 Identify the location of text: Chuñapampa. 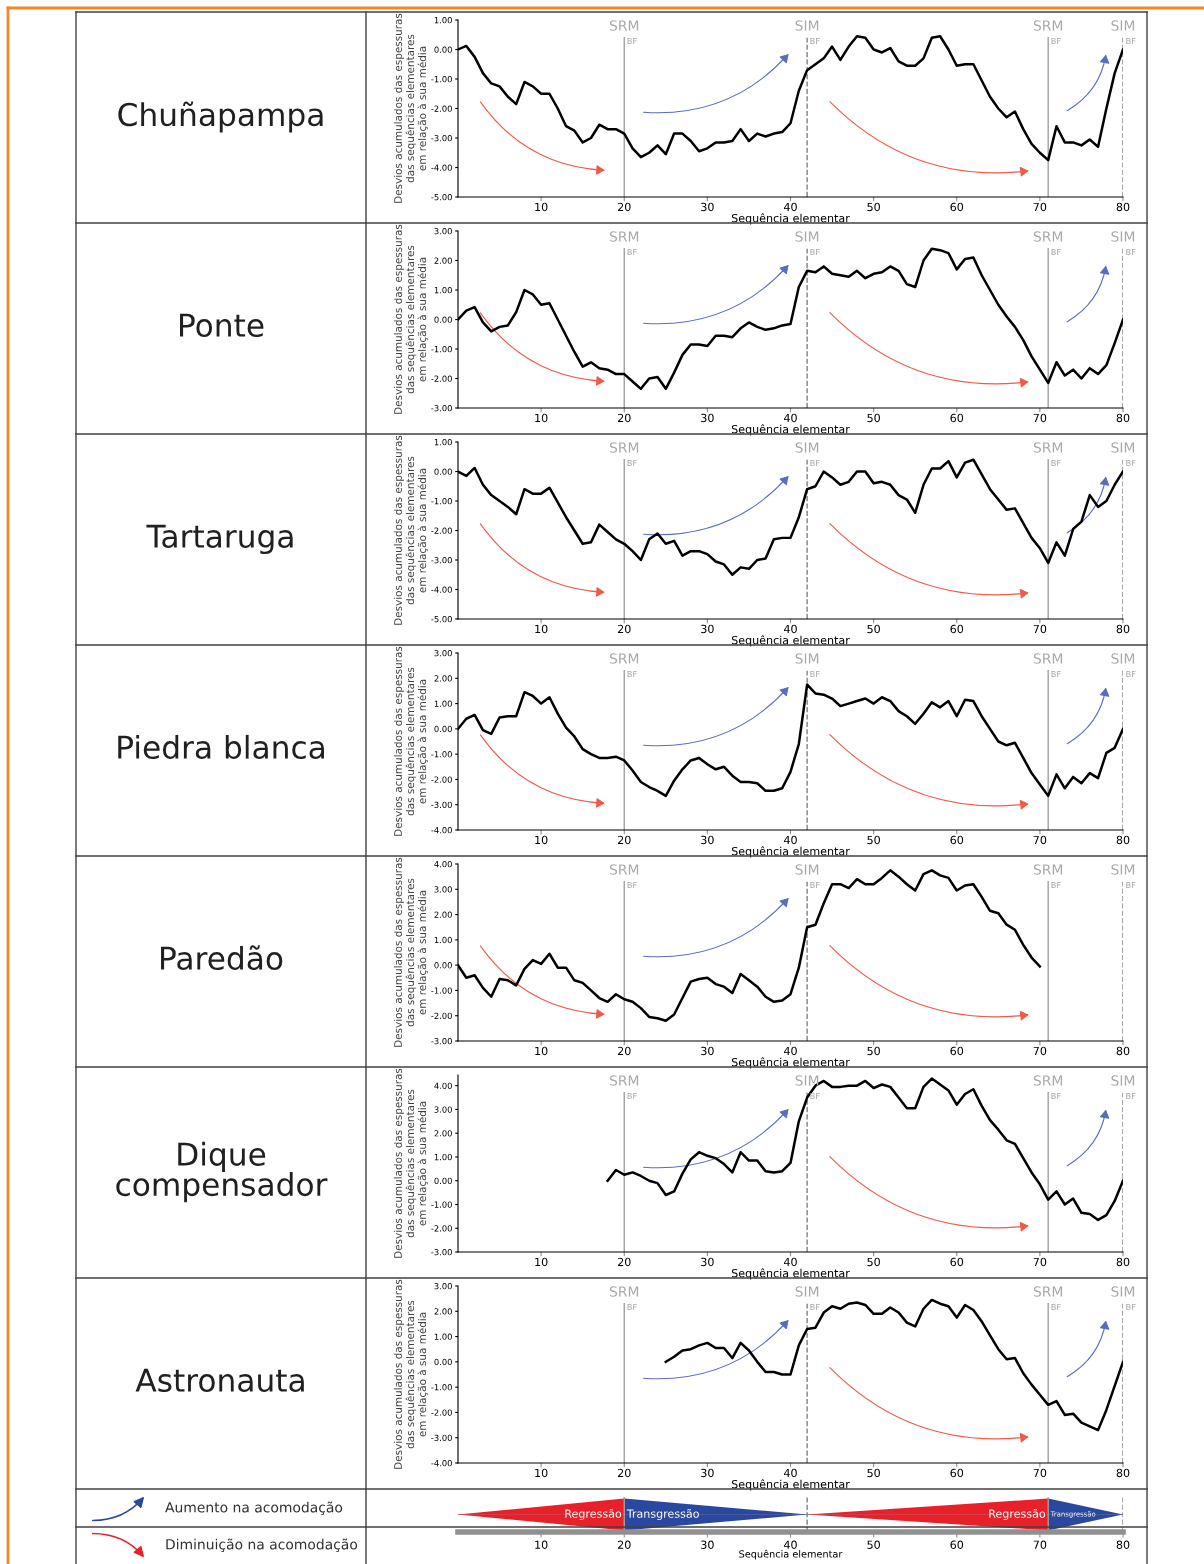
(220, 117).